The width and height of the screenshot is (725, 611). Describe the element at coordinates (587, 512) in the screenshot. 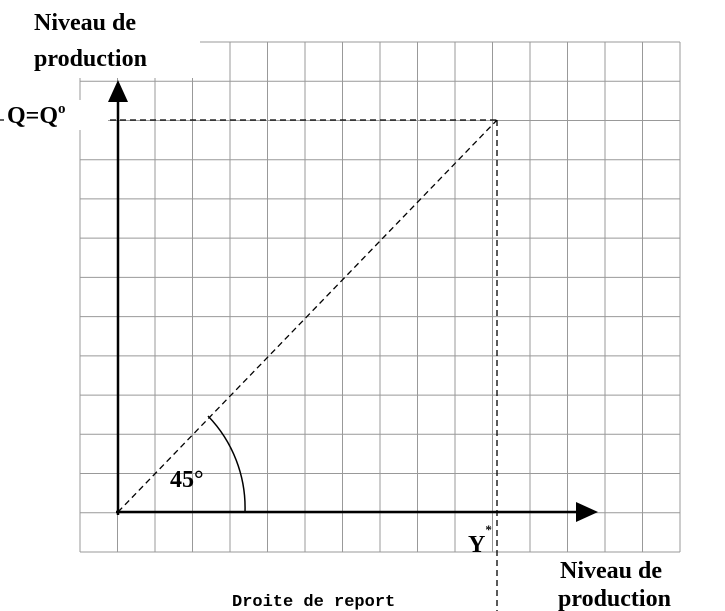

I see `x-axis-arrow` at that location.